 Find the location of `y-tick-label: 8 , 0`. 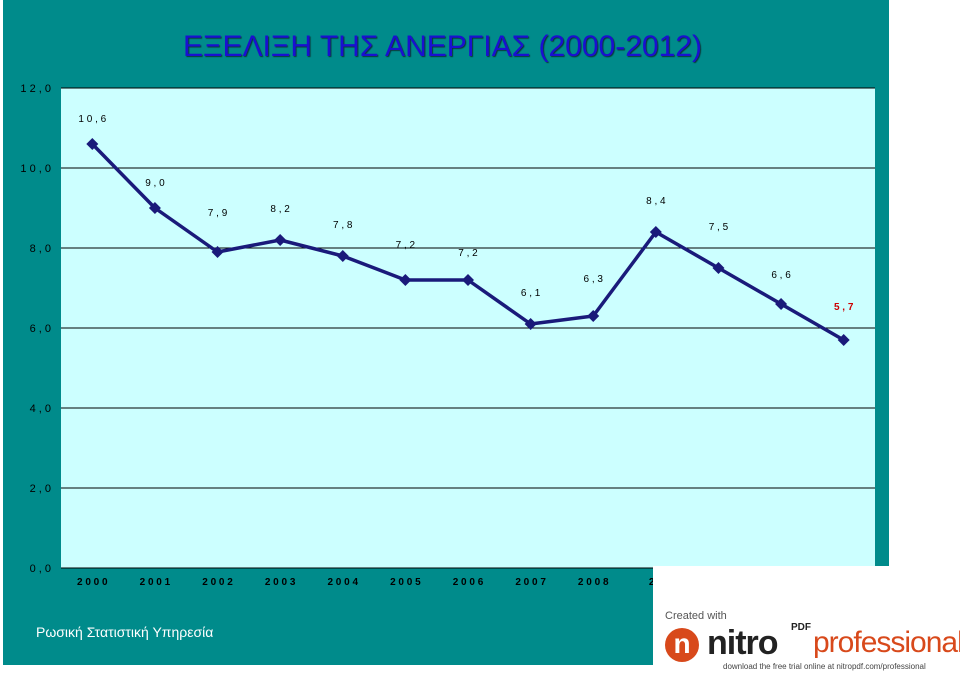

y-tick-label: 8 , 0 is located at coordinates (40, 249).